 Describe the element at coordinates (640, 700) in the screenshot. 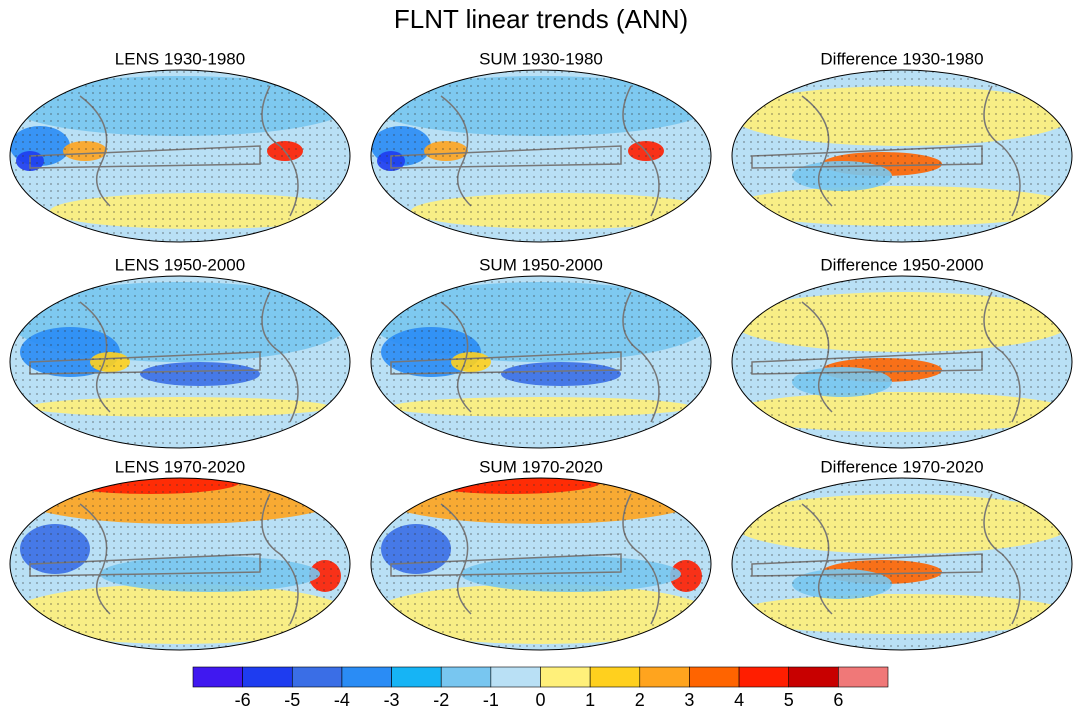

I see `colorbar-label: 2` at that location.